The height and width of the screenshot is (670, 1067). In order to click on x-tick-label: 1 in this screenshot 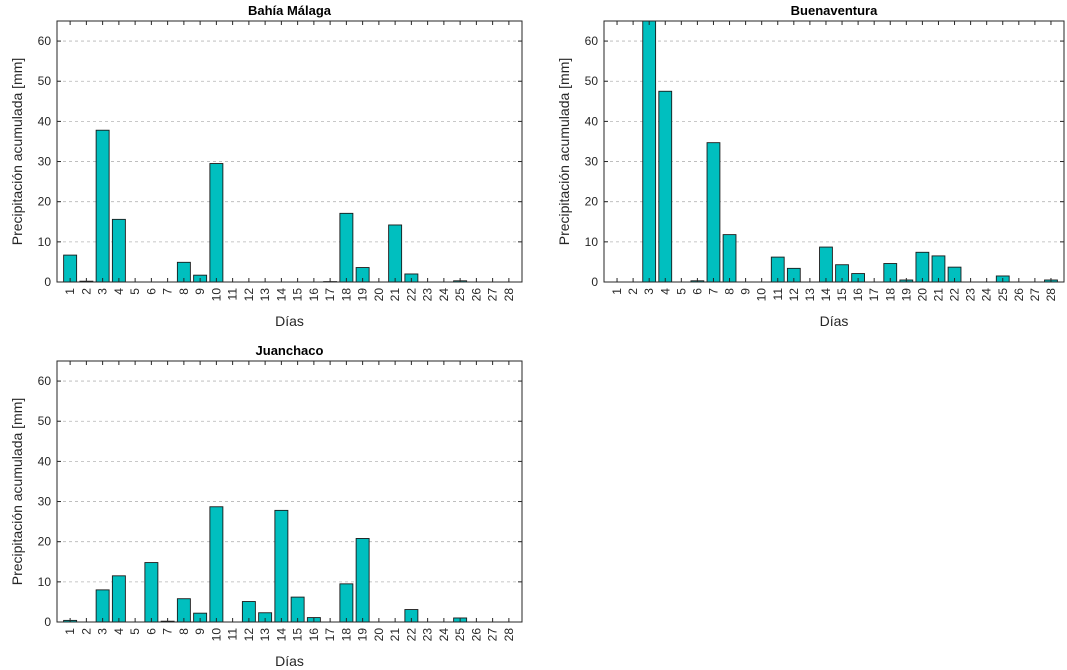, I will do `click(70, 631)`.